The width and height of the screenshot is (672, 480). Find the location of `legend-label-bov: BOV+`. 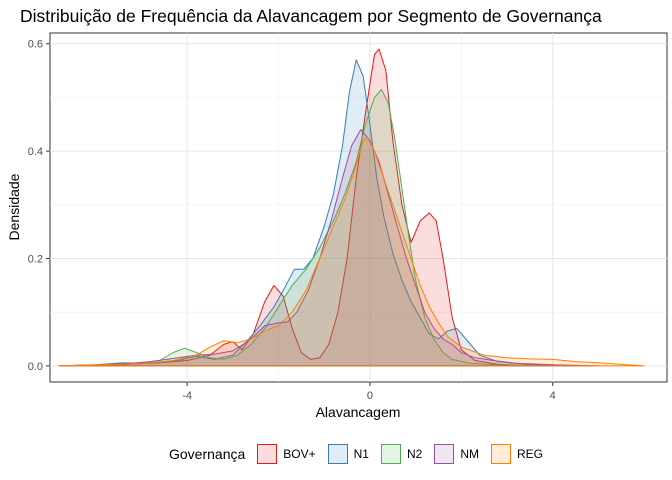

legend-label-bov: BOV+ is located at coordinates (299, 454).